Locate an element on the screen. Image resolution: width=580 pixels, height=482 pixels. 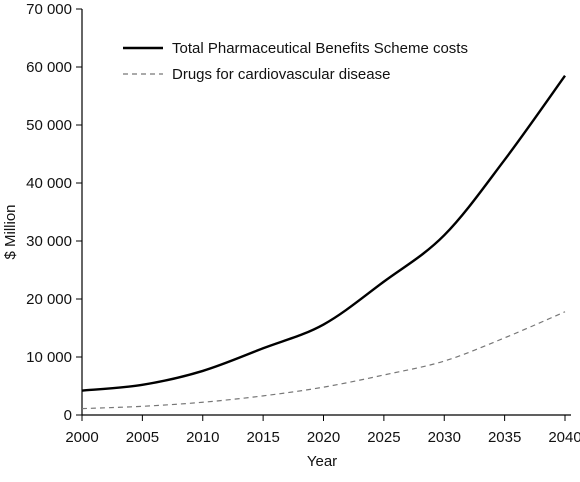
x-tick-label: 2035 is located at coordinates (504, 437).